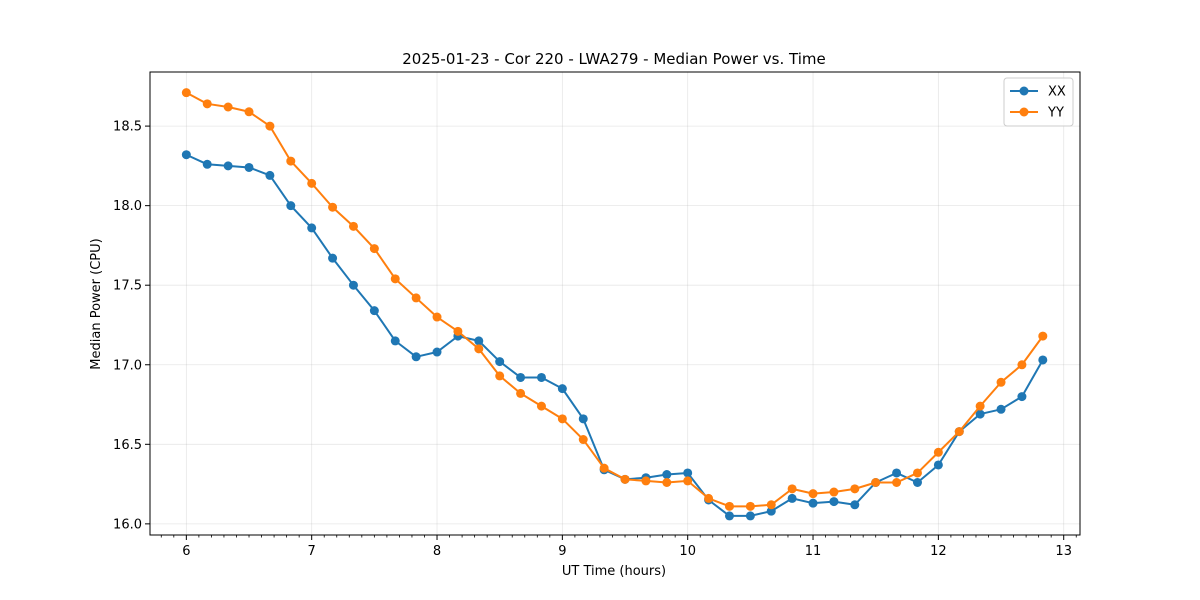  Describe the element at coordinates (1055, 113) in the screenshot. I see `legend-label-yy: YY` at that location.